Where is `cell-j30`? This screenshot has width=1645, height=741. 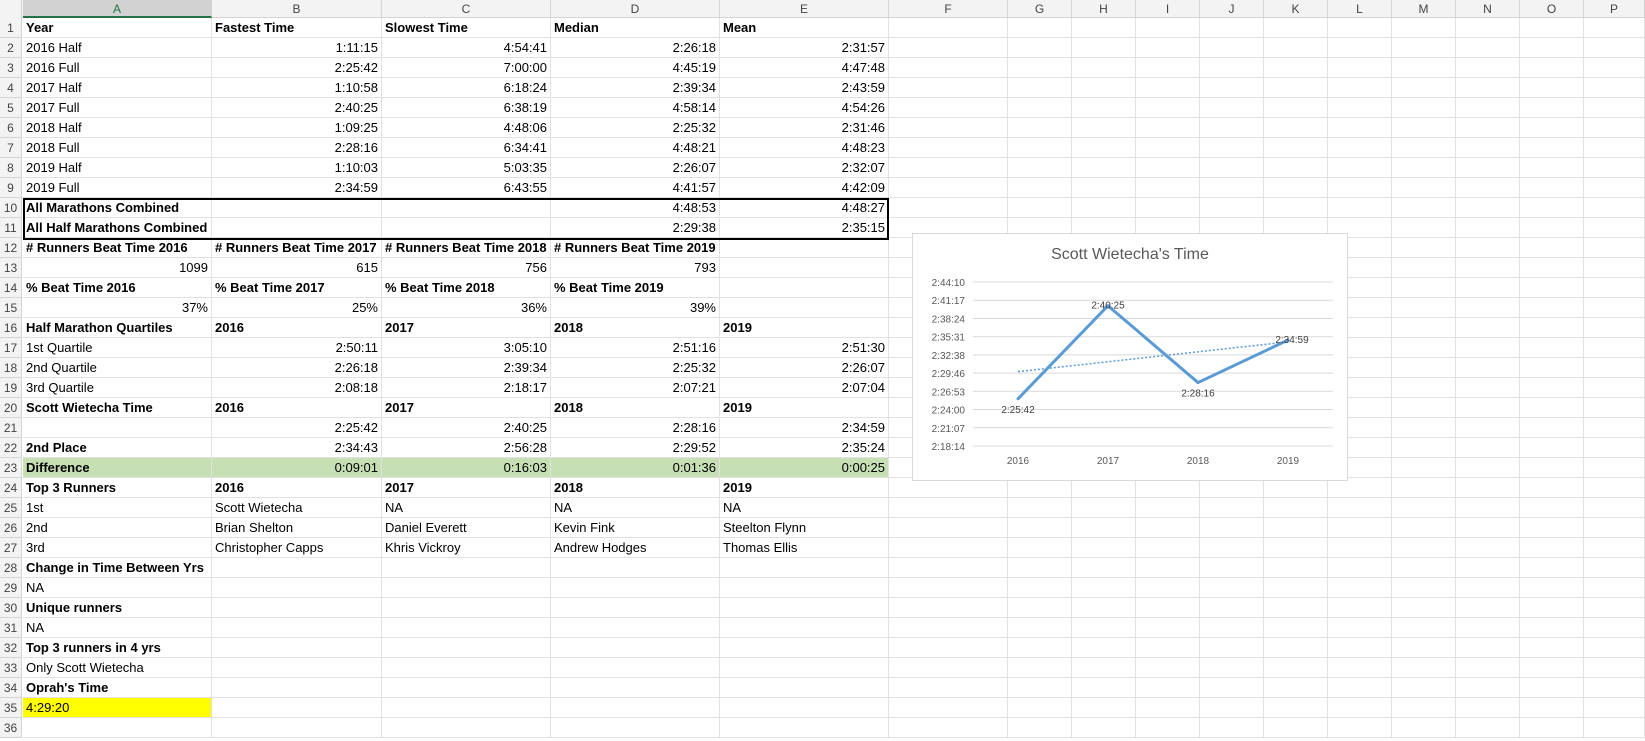 cell-j30 is located at coordinates (1232, 608).